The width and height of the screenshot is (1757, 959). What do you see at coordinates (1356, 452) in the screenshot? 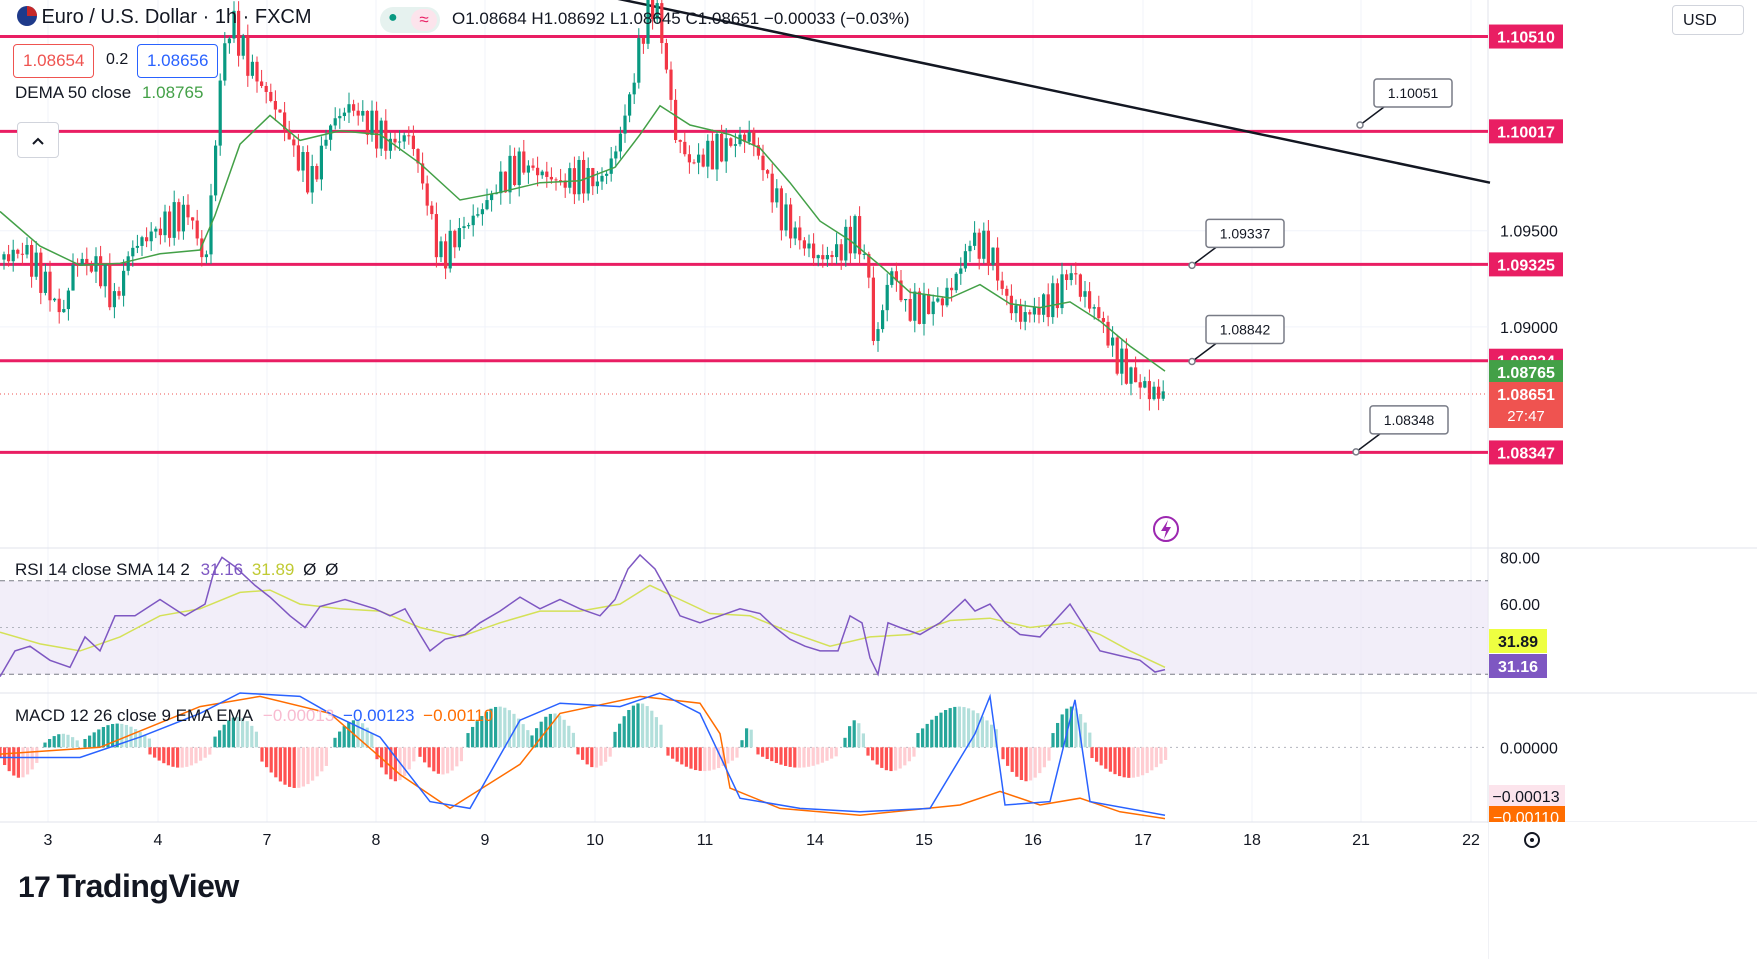
I see `callout-anchor` at bounding box center [1356, 452].